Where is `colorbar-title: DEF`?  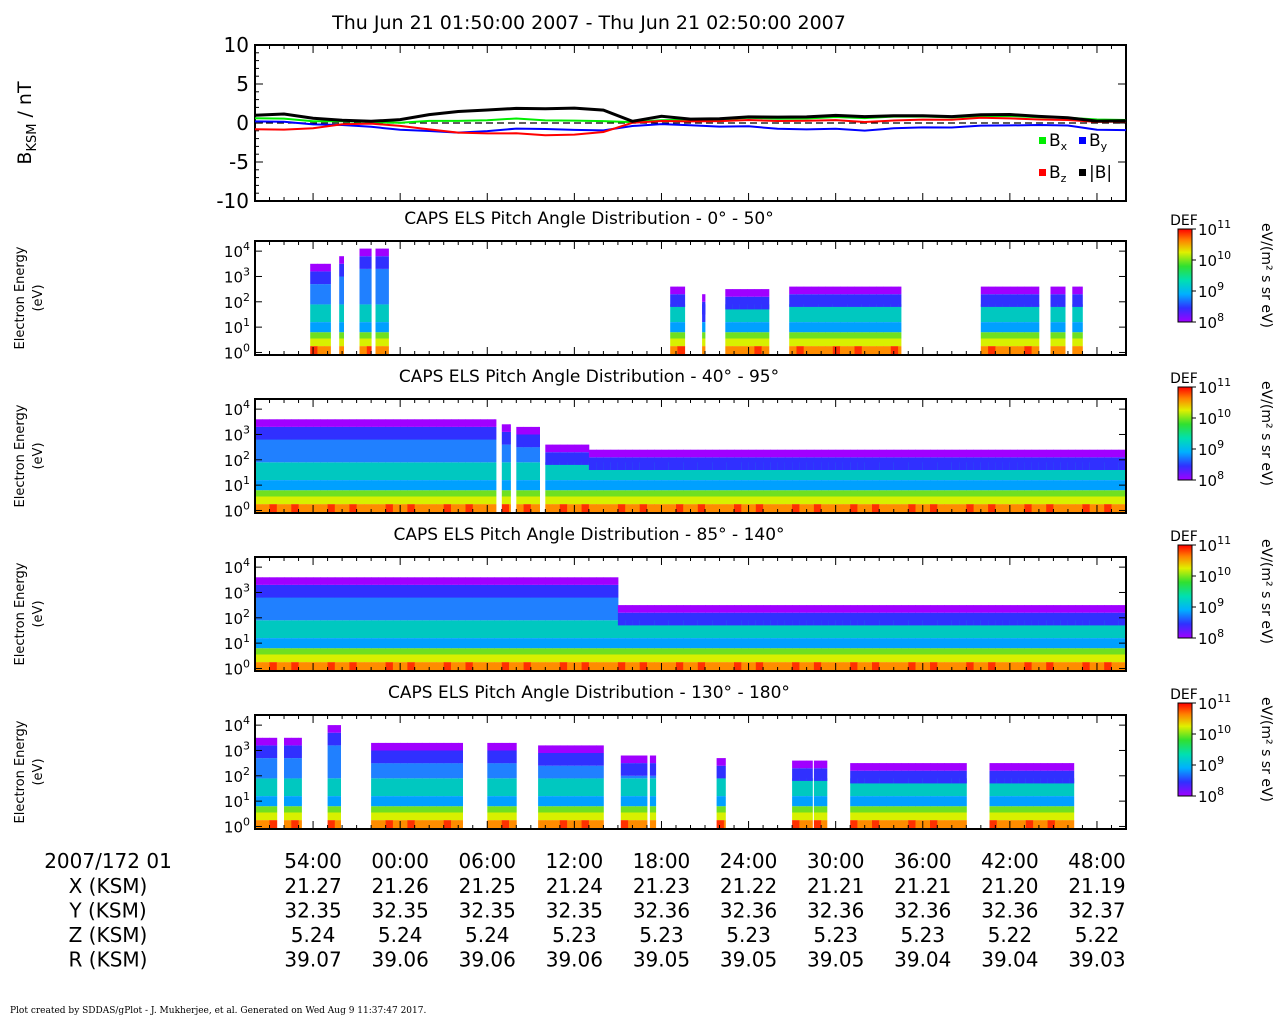
colorbar-title: DEF is located at coordinates (1184, 537).